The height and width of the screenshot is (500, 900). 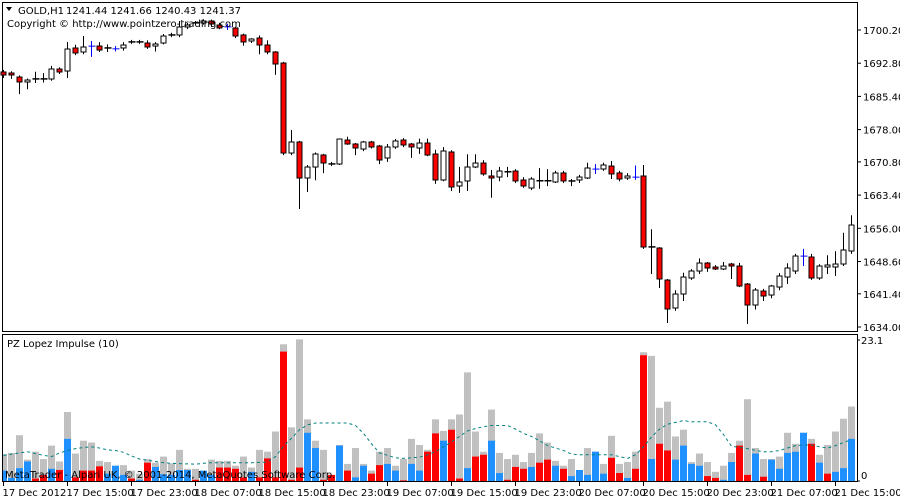 What do you see at coordinates (881, 262) in the screenshot?
I see `price-tick-label: 1648.60` at bounding box center [881, 262].